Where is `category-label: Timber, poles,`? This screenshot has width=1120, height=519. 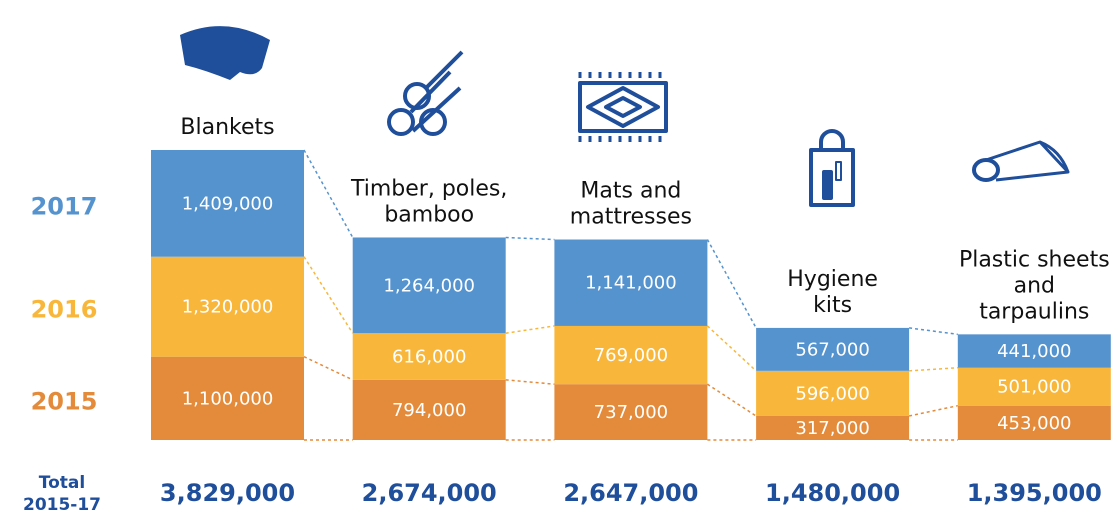
category-label: Timber, poles, is located at coordinates (428, 188).